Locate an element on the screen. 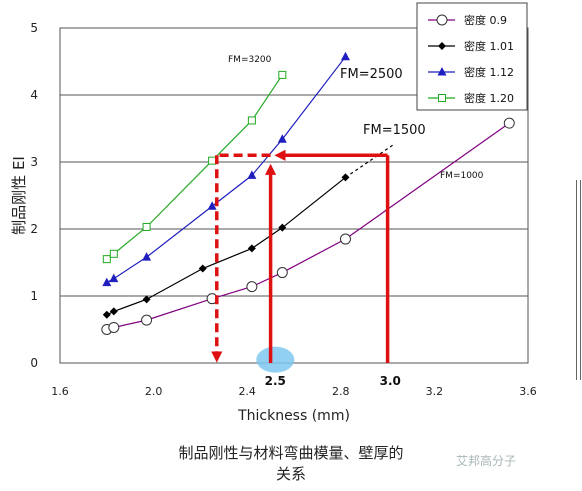  annotation: FM=3200 is located at coordinates (250, 60).